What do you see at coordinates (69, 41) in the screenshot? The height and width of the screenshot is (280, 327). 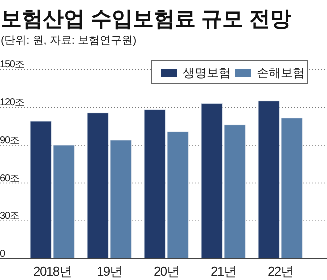 I see `chart-subtitle: (단위: 원, 자료: 보험연구원)` at bounding box center [69, 41].